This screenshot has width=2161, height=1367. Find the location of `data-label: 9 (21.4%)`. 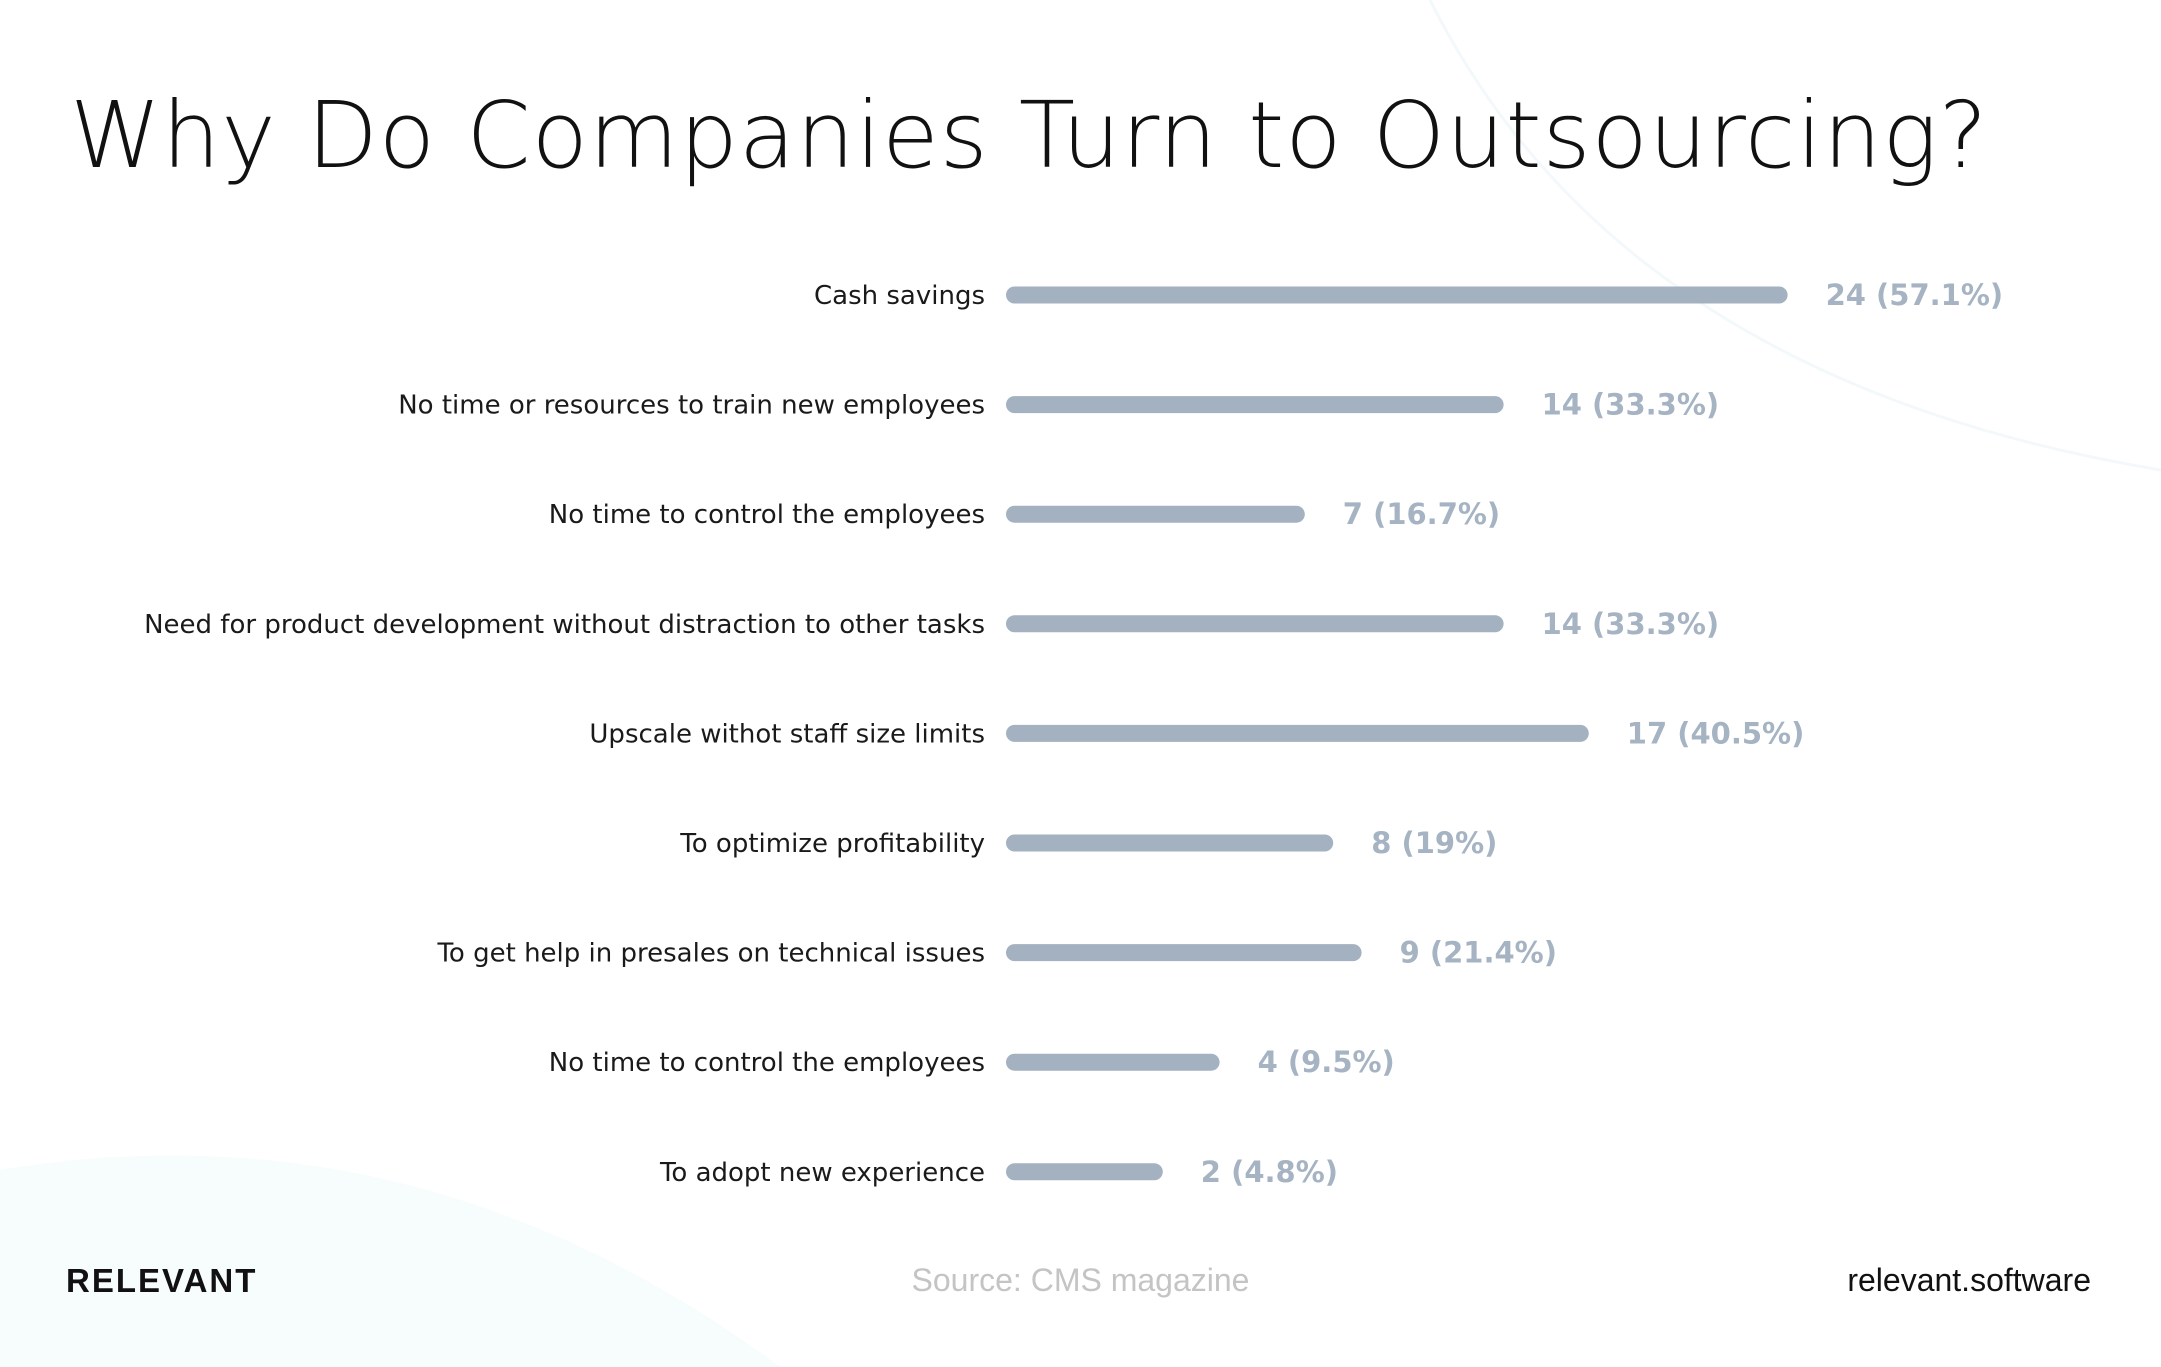

data-label: 9 (21.4%) is located at coordinates (1478, 953).